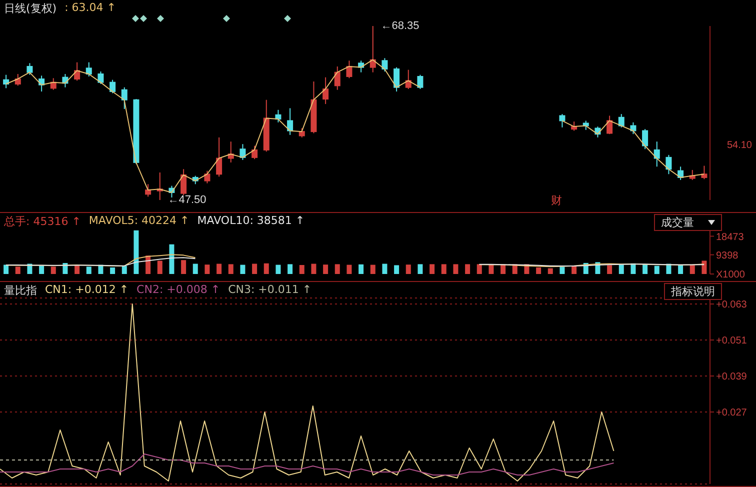 This screenshot has width=756, height=487. Describe the element at coordinates (400, 26) in the screenshot. I see `annotation: ←68.35` at that location.